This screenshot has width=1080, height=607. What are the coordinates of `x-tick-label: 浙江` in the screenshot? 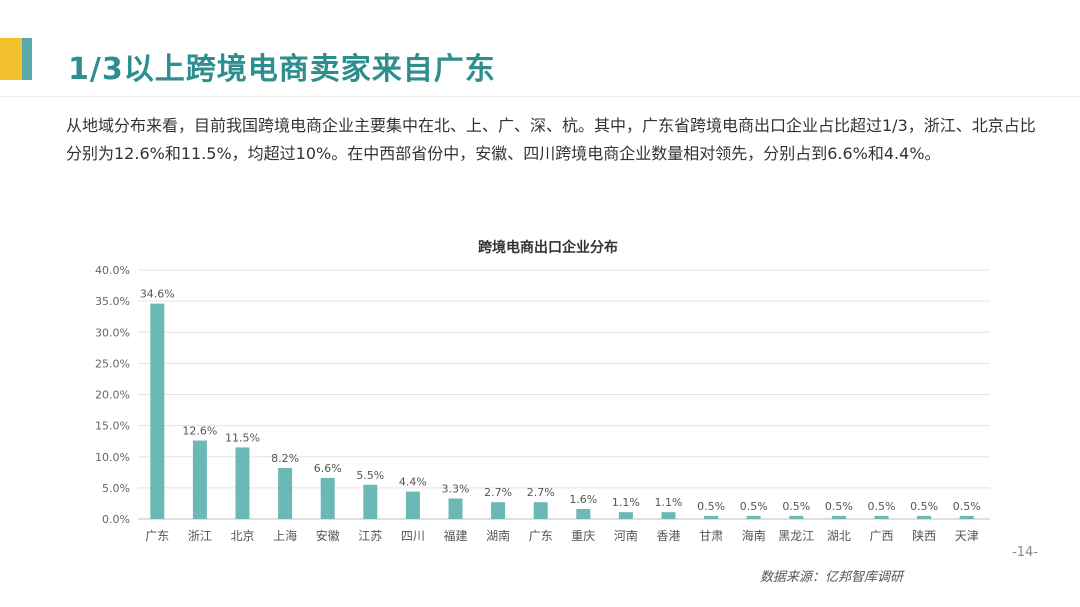 It's located at (200, 536).